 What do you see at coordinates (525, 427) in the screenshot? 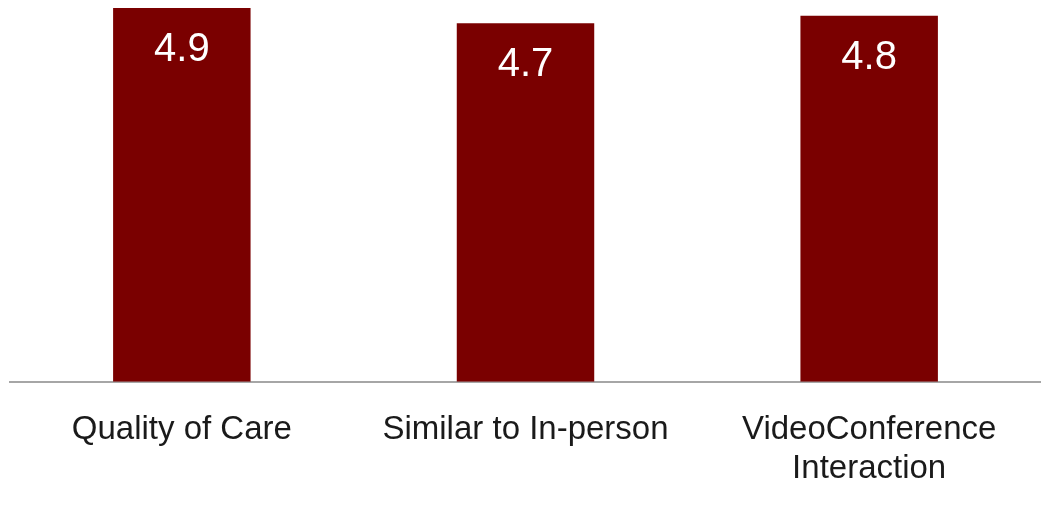
I see `x-tick-label: Similar to In-person` at bounding box center [525, 427].